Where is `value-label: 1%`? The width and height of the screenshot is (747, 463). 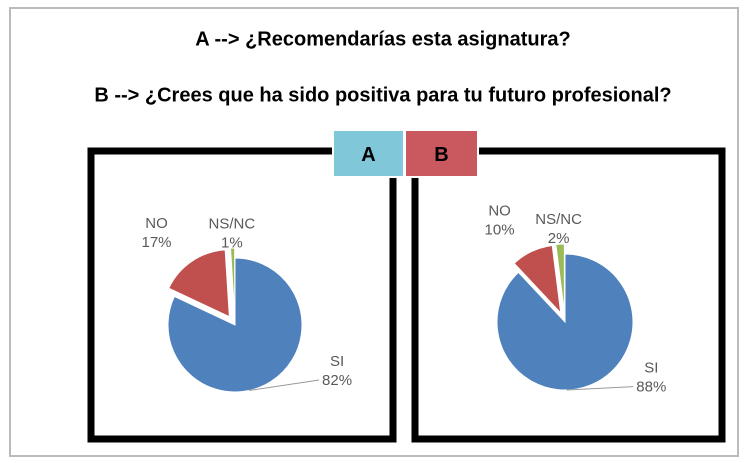 value-label: 1% is located at coordinates (232, 243).